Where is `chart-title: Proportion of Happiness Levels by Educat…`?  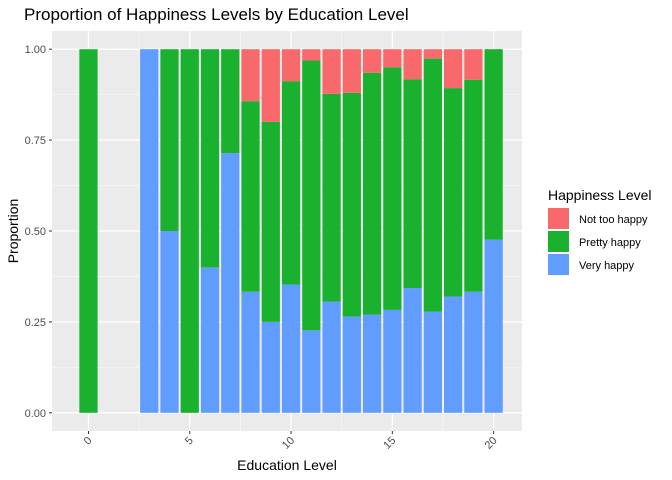
chart-title: Proportion of Happiness Levels by Educat… is located at coordinates (216, 14).